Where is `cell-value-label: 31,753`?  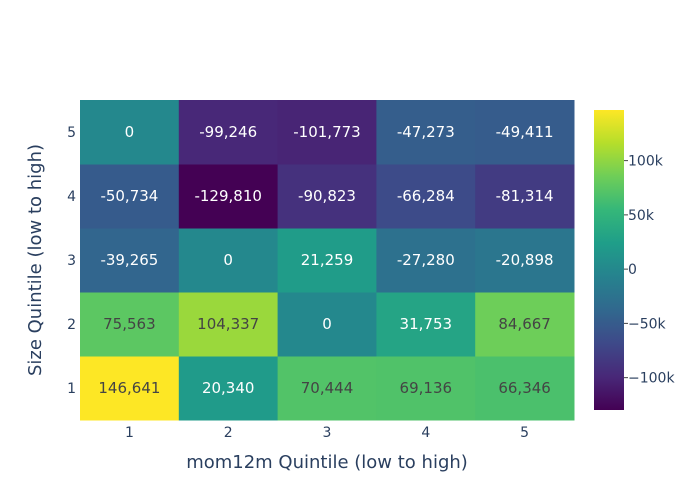 cell-value-label: 31,753 is located at coordinates (426, 324).